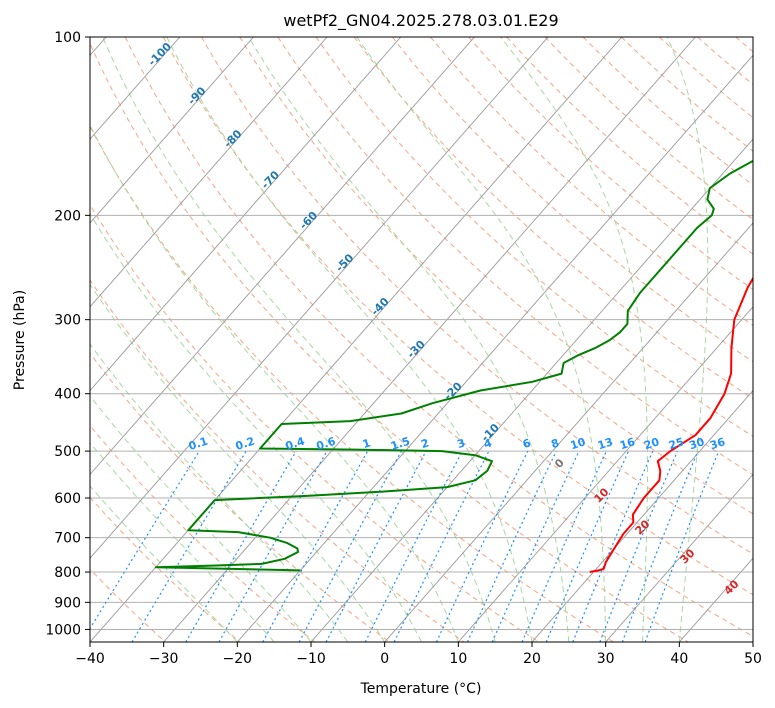  Describe the element at coordinates (532, 659) in the screenshot. I see `x-tick-label: 20` at that location.